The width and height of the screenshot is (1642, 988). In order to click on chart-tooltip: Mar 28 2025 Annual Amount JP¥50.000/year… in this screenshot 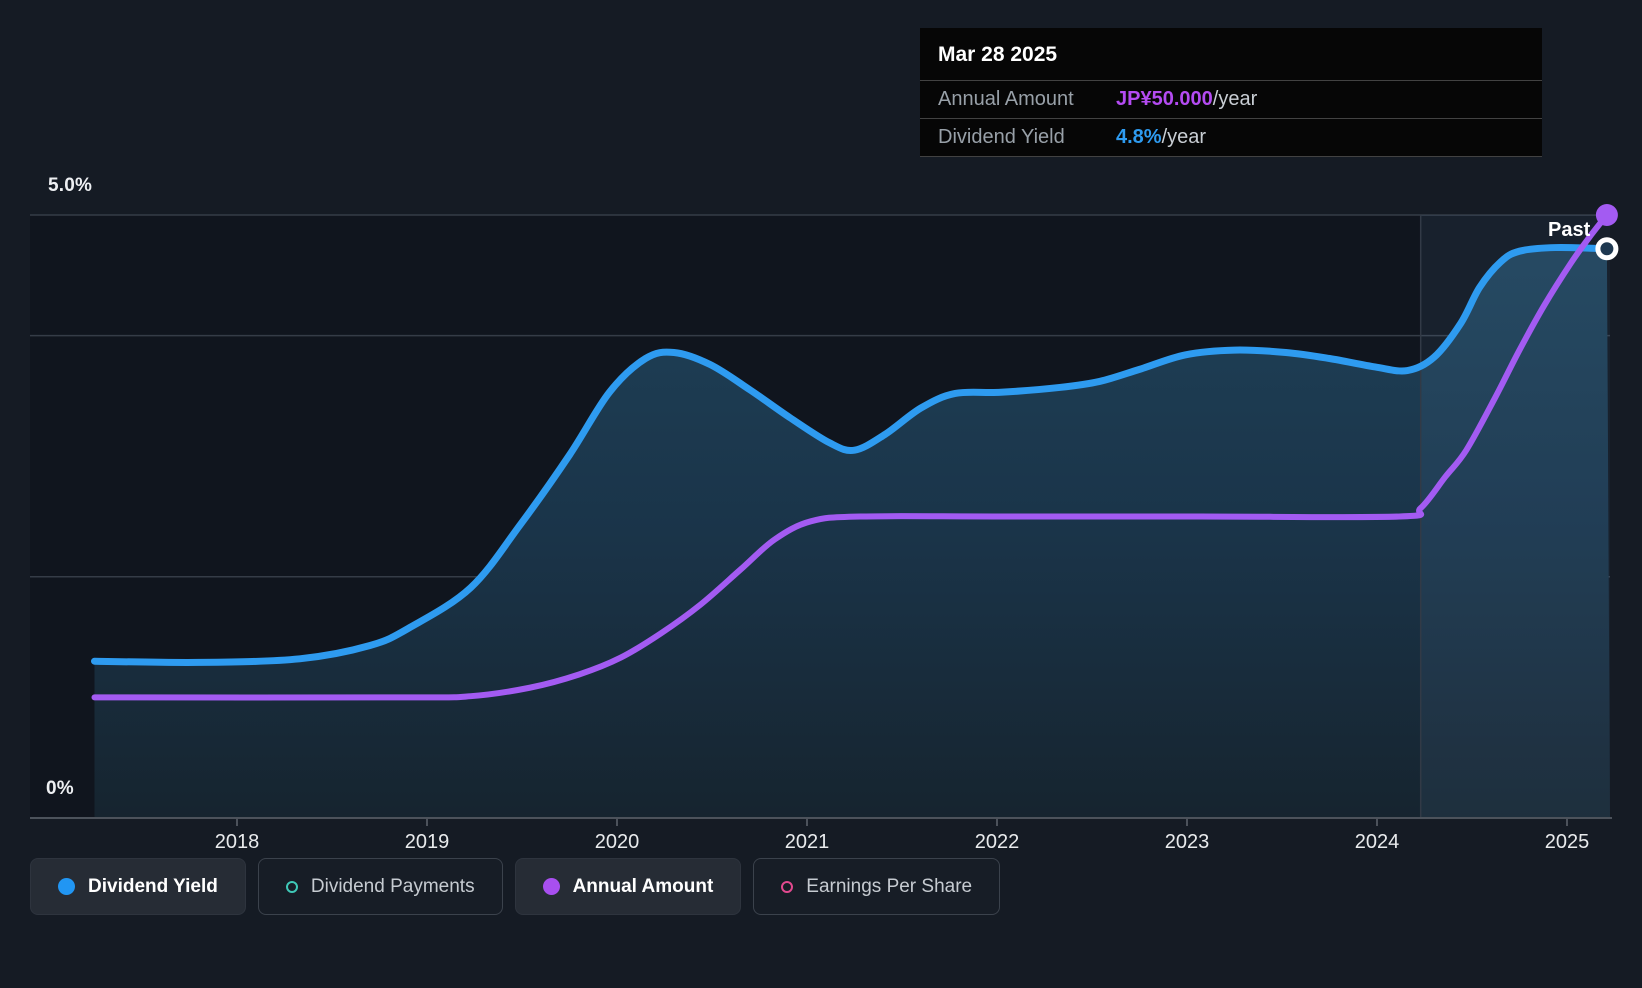, I will do `click(1231, 92)`.